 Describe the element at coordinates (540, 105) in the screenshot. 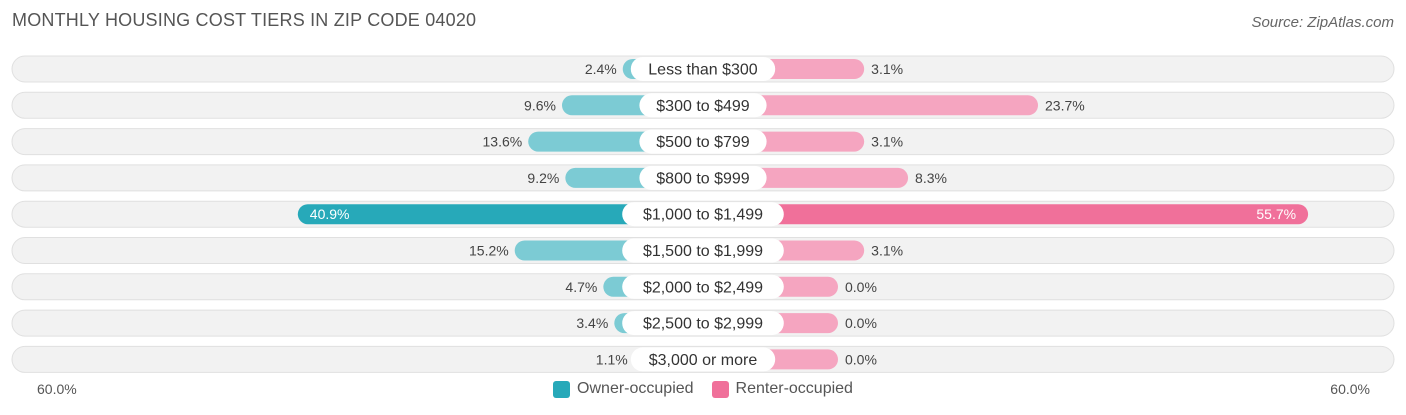

I see `owner-value-label: 9.6%` at that location.